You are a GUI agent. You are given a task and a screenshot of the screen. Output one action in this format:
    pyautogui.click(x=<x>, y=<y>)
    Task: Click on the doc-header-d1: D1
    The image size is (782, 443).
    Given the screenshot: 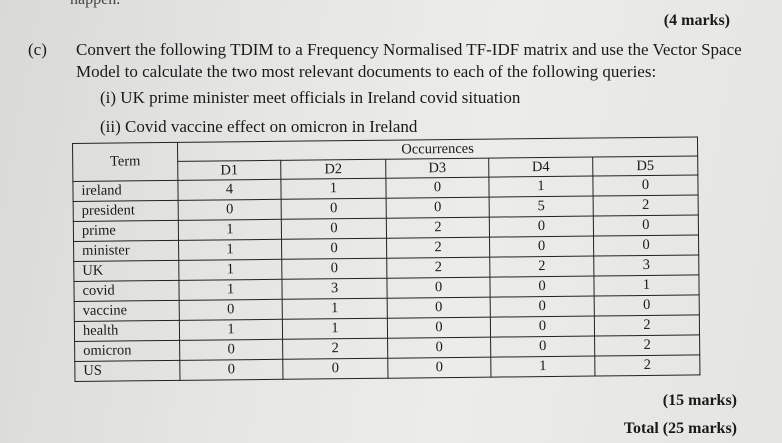 What is the action you would take?
    pyautogui.click(x=229, y=170)
    